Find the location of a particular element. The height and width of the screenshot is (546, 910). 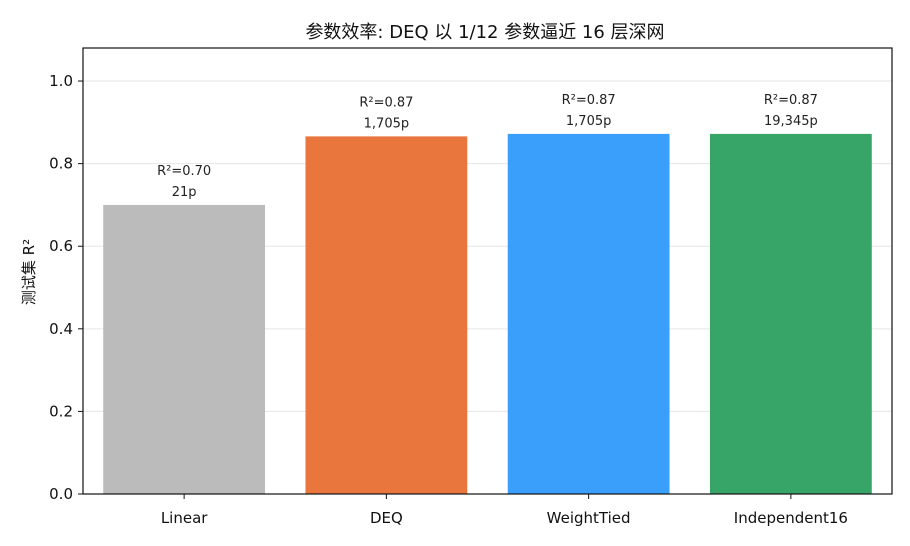

bar-params-label: 21p is located at coordinates (184, 192).